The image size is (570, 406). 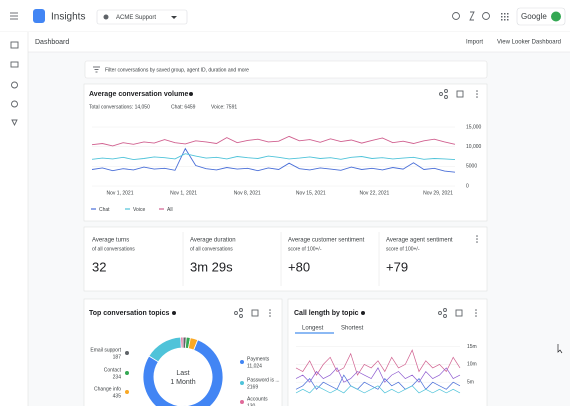 What do you see at coordinates (486, 16) in the screenshot?
I see `help-button` at bounding box center [486, 16].